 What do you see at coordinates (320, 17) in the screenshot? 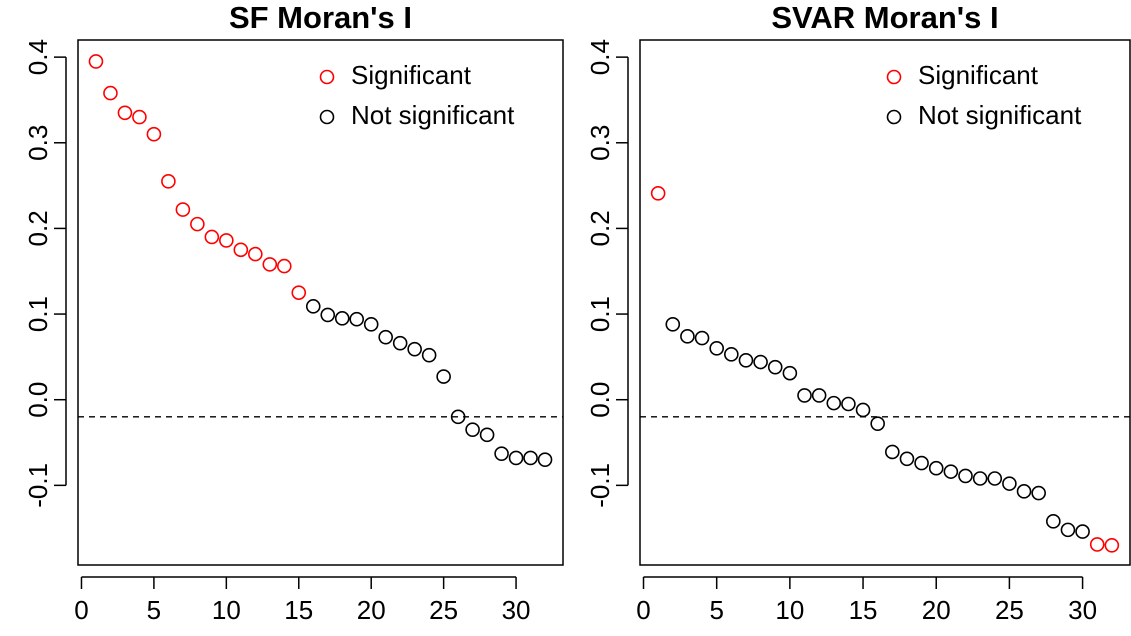
I see `chart-title: SF Moran's I` at bounding box center [320, 17].